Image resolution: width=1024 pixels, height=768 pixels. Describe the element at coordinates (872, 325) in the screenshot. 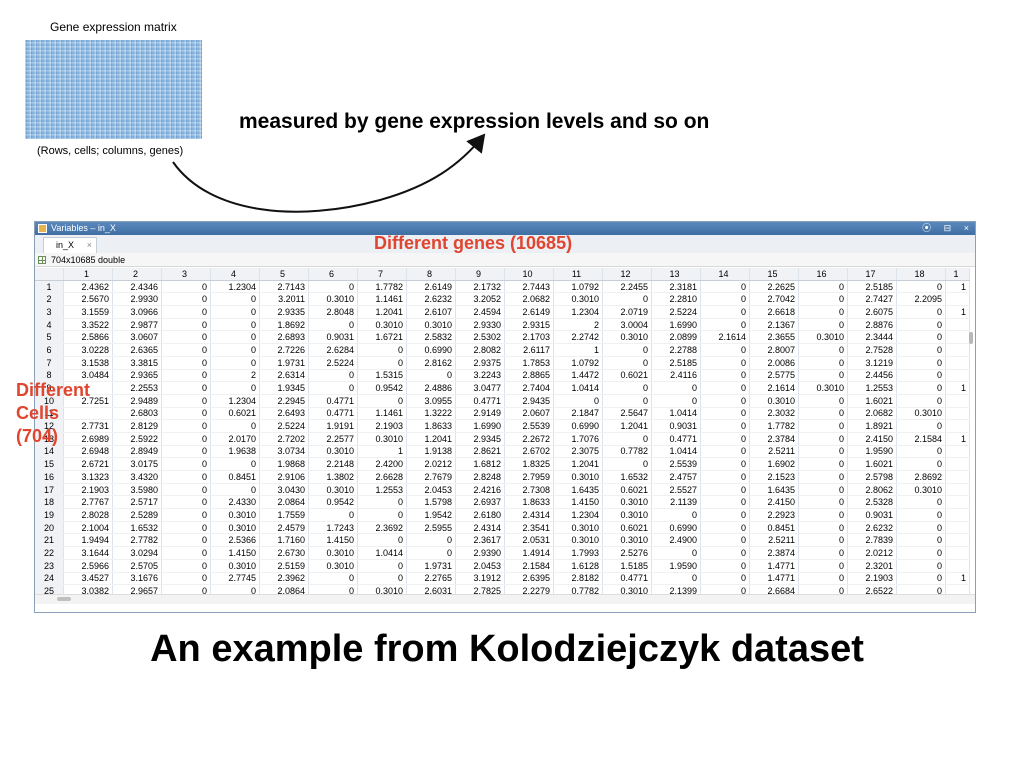

I see `table-cell: 2.8876` at that location.